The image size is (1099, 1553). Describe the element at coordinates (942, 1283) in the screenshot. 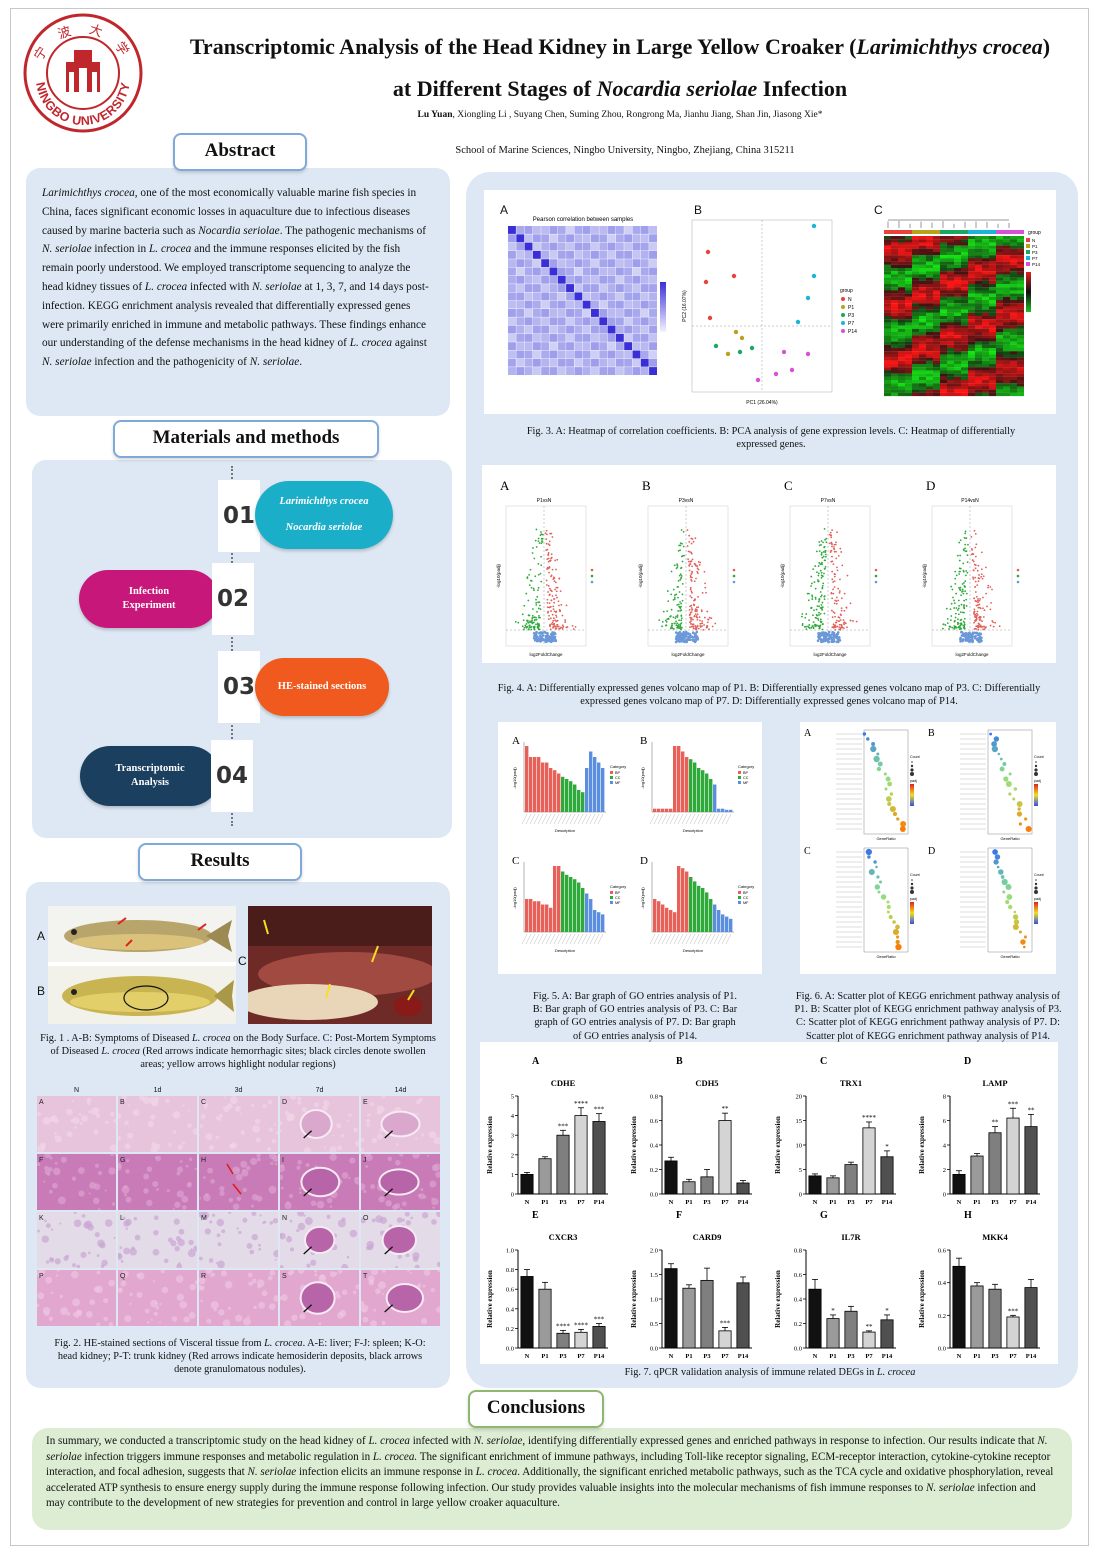

I see `fig7-tick-label: 0.4` at that location.